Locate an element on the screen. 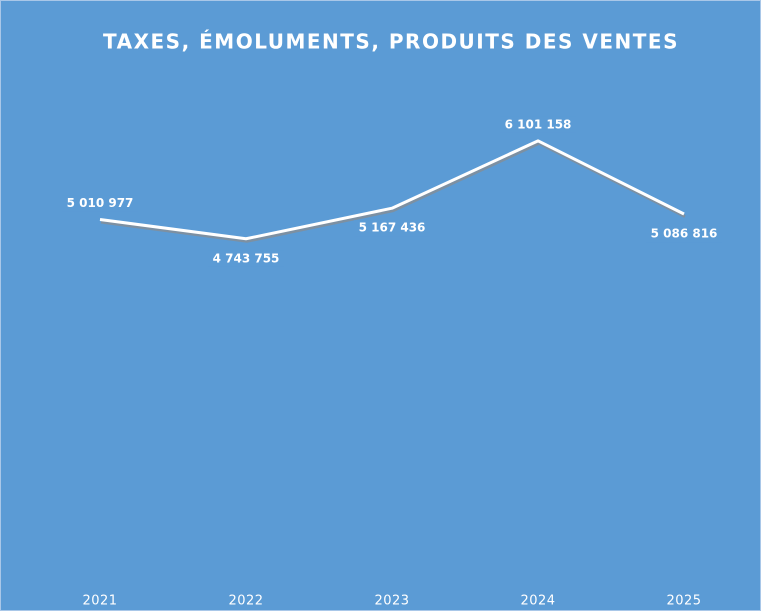 The width and height of the screenshot is (761, 611). data-label: 6 101 158 is located at coordinates (538, 124).